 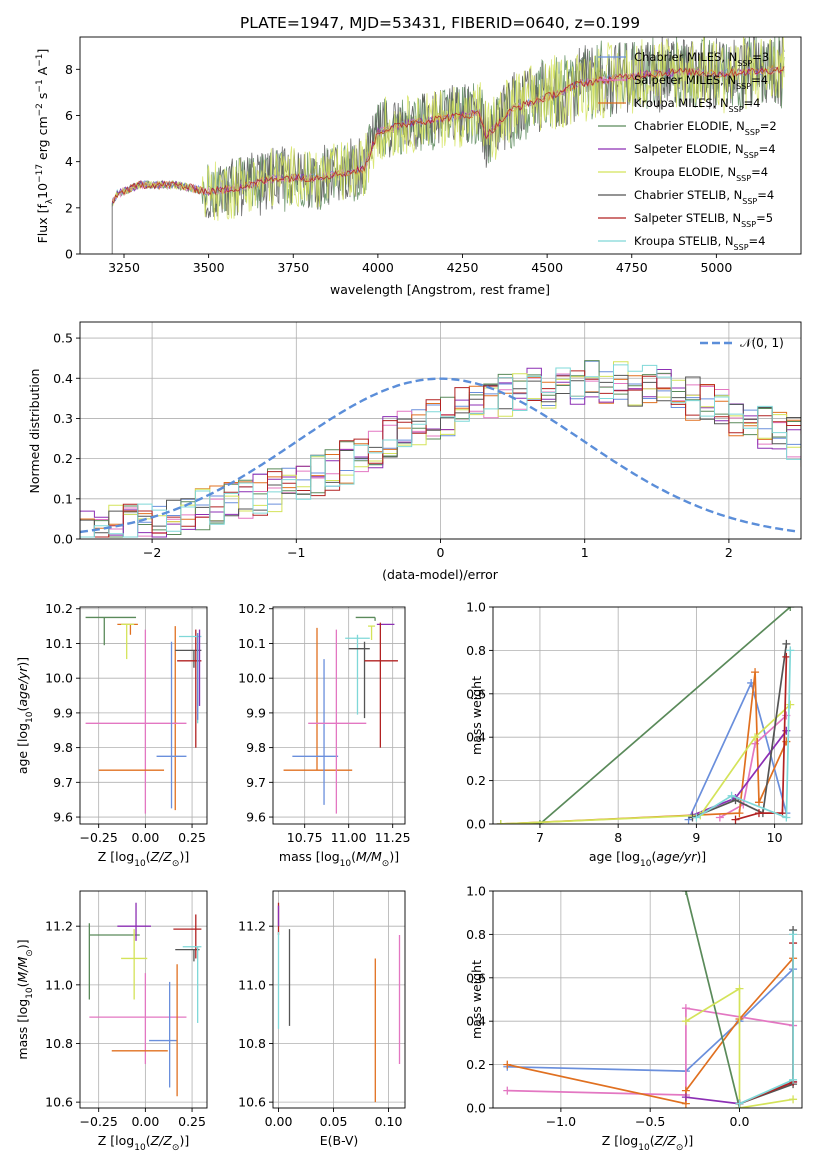 What do you see at coordinates (585, 552) in the screenshot?
I see `x-tick-label: 1` at bounding box center [585, 552].